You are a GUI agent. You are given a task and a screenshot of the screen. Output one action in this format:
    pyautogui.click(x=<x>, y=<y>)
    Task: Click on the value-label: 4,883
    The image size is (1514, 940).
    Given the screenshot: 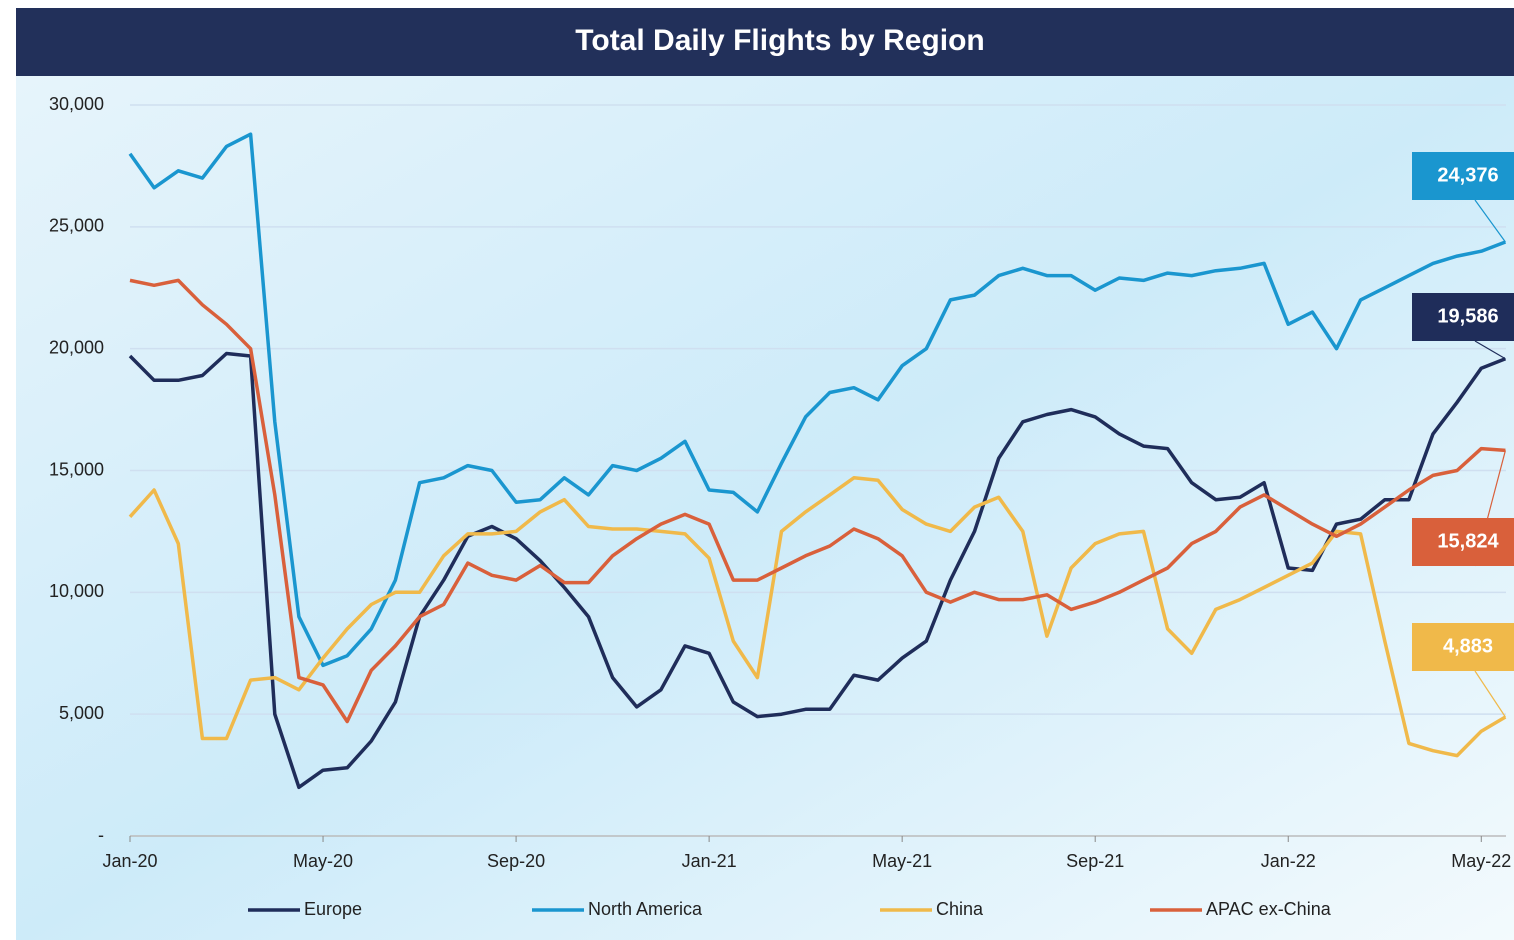 What is the action you would take?
    pyautogui.click(x=1468, y=646)
    